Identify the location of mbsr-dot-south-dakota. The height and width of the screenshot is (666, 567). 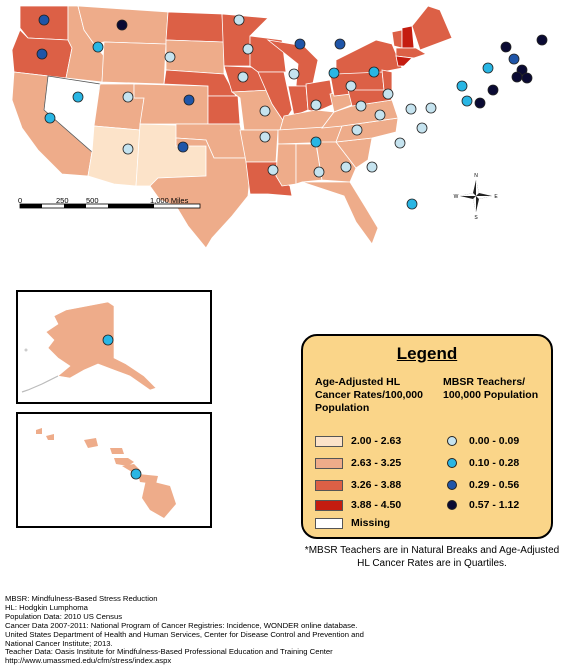
(248, 49).